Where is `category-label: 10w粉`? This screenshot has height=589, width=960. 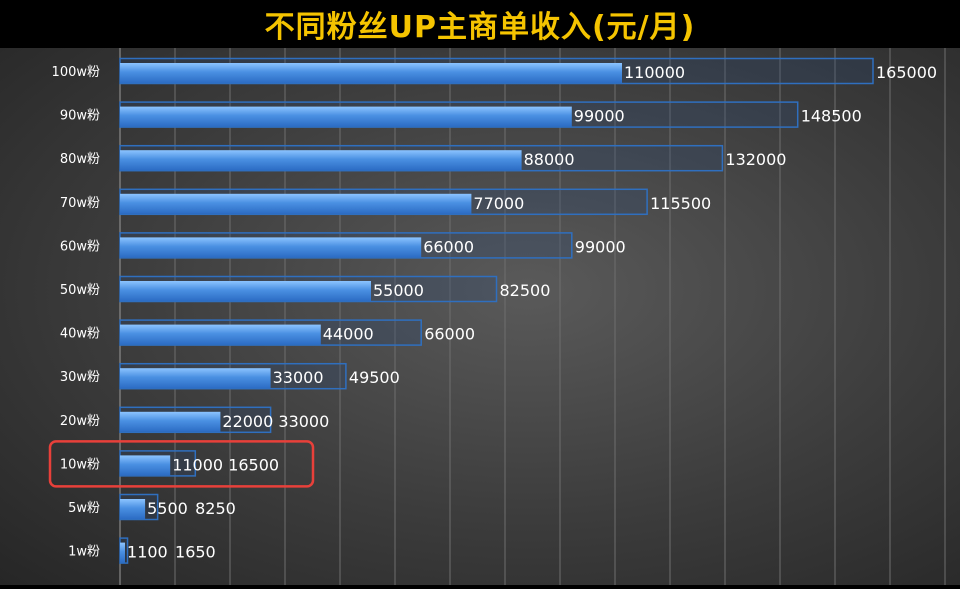
category-label: 10w粉 is located at coordinates (80, 464).